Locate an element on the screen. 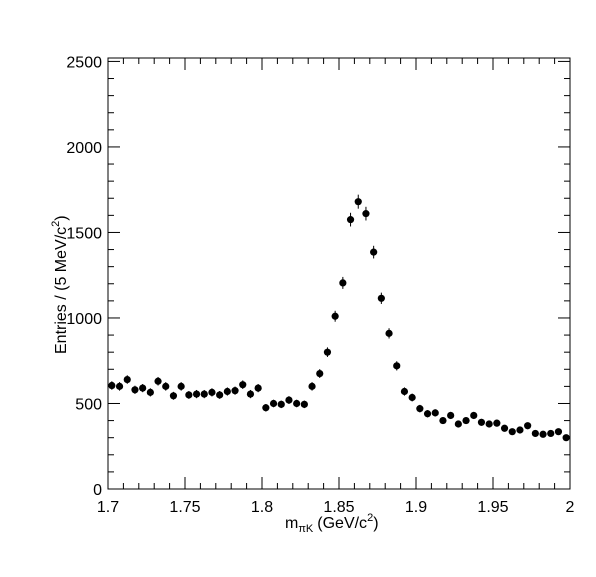 The height and width of the screenshot is (577, 596). x-axis-label: mπK (GeV/c2) is located at coordinates (332, 523).